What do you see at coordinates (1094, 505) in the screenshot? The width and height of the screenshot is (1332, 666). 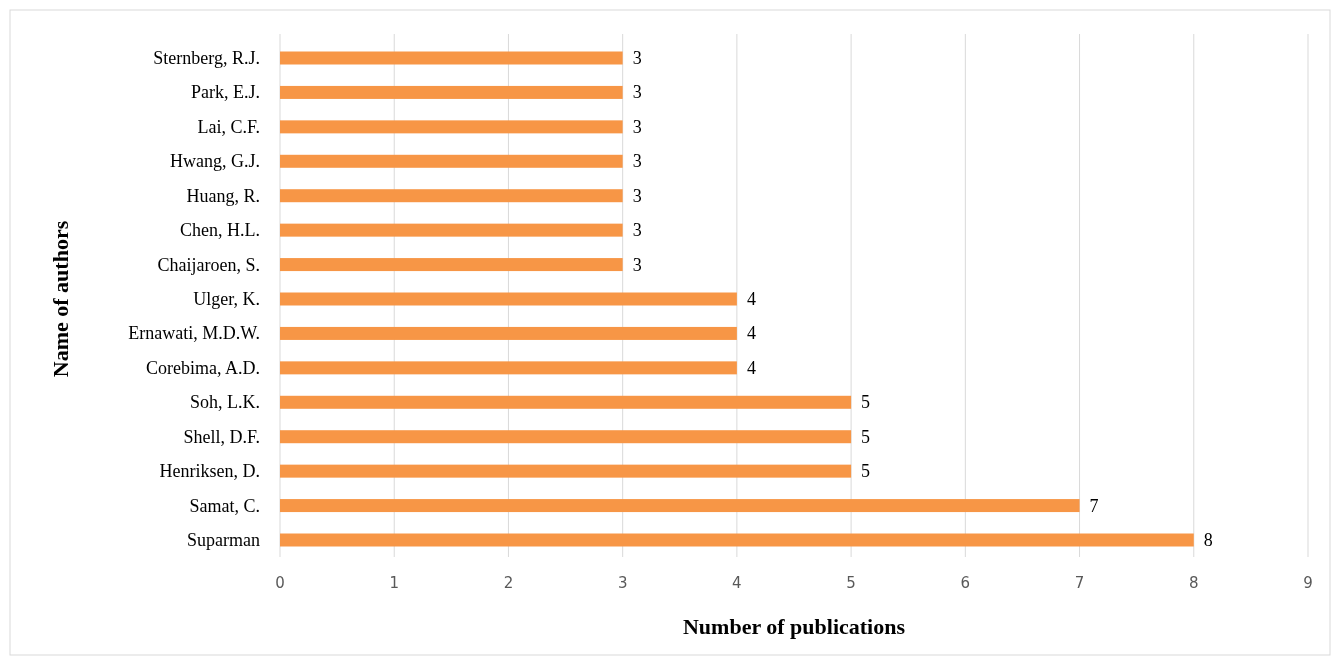 I see `data-label: 7` at bounding box center [1094, 505].